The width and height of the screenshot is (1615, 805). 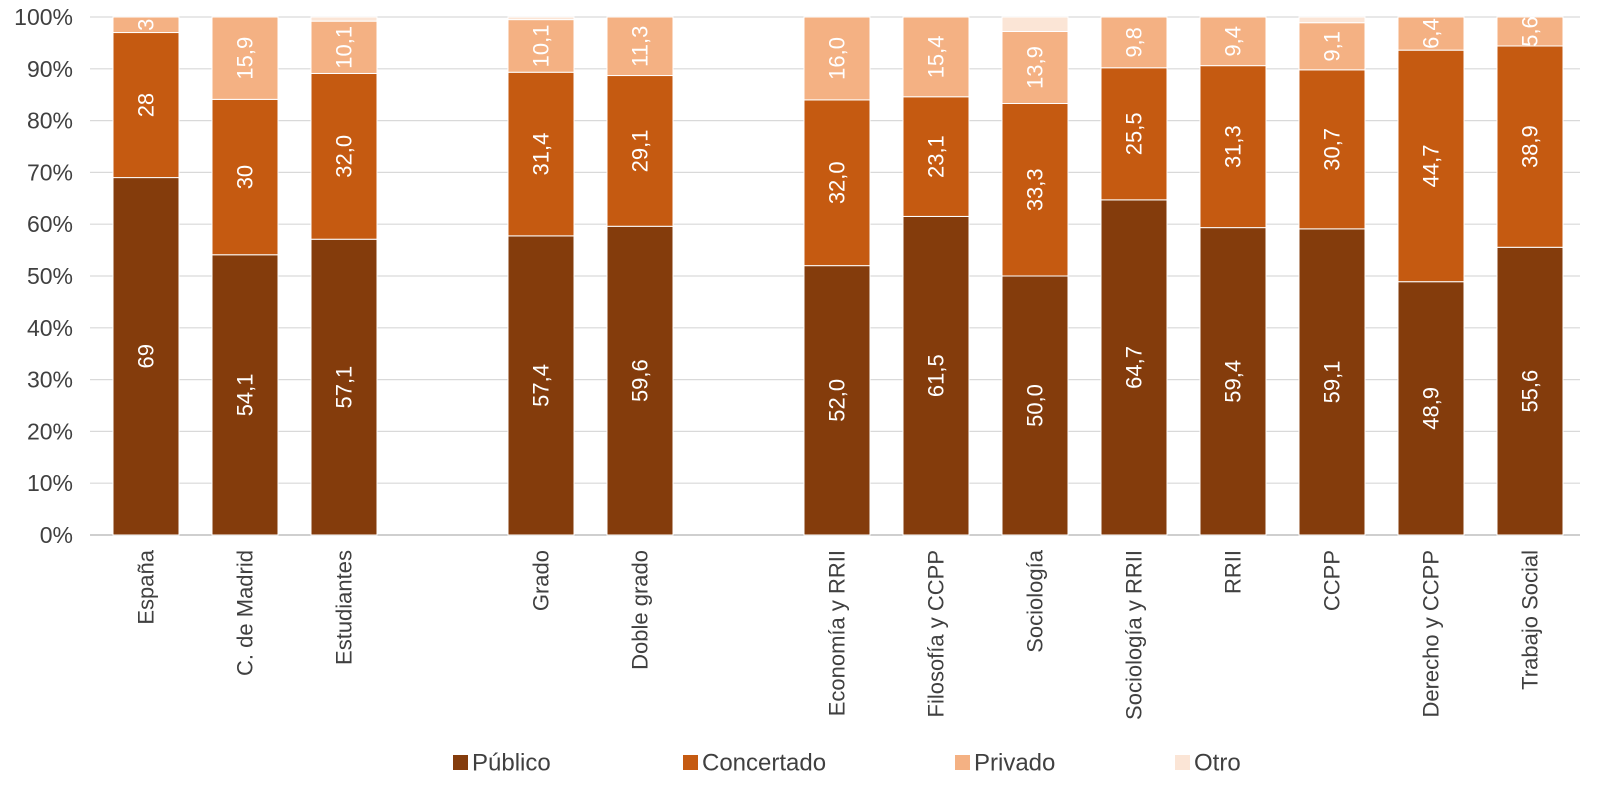 What do you see at coordinates (764, 763) in the screenshot?
I see `legend-label-concertado: Concertado` at bounding box center [764, 763].